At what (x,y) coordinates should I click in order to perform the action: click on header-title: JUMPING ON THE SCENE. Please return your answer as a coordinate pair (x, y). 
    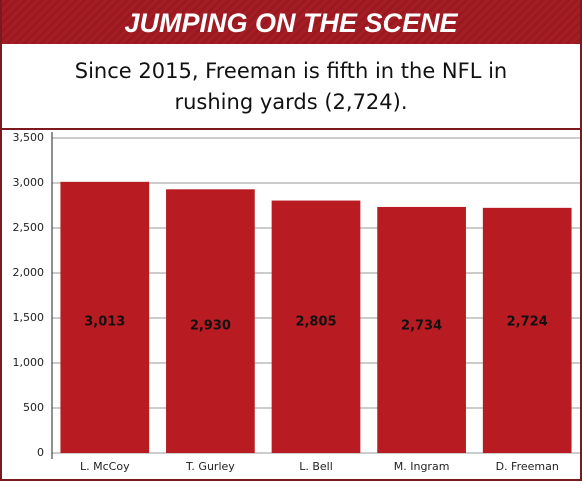
    Looking at the image, I should click on (291, 22).